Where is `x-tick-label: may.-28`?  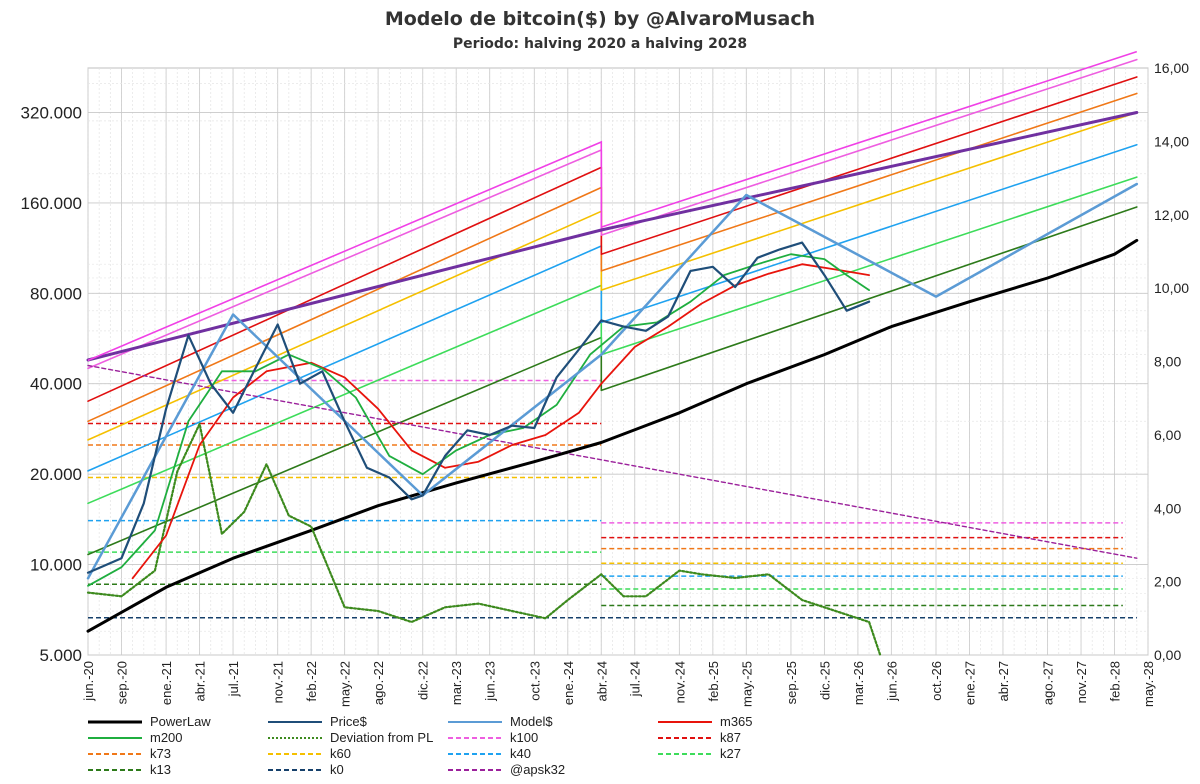
x-tick-label: may.-28 is located at coordinates (1148, 684).